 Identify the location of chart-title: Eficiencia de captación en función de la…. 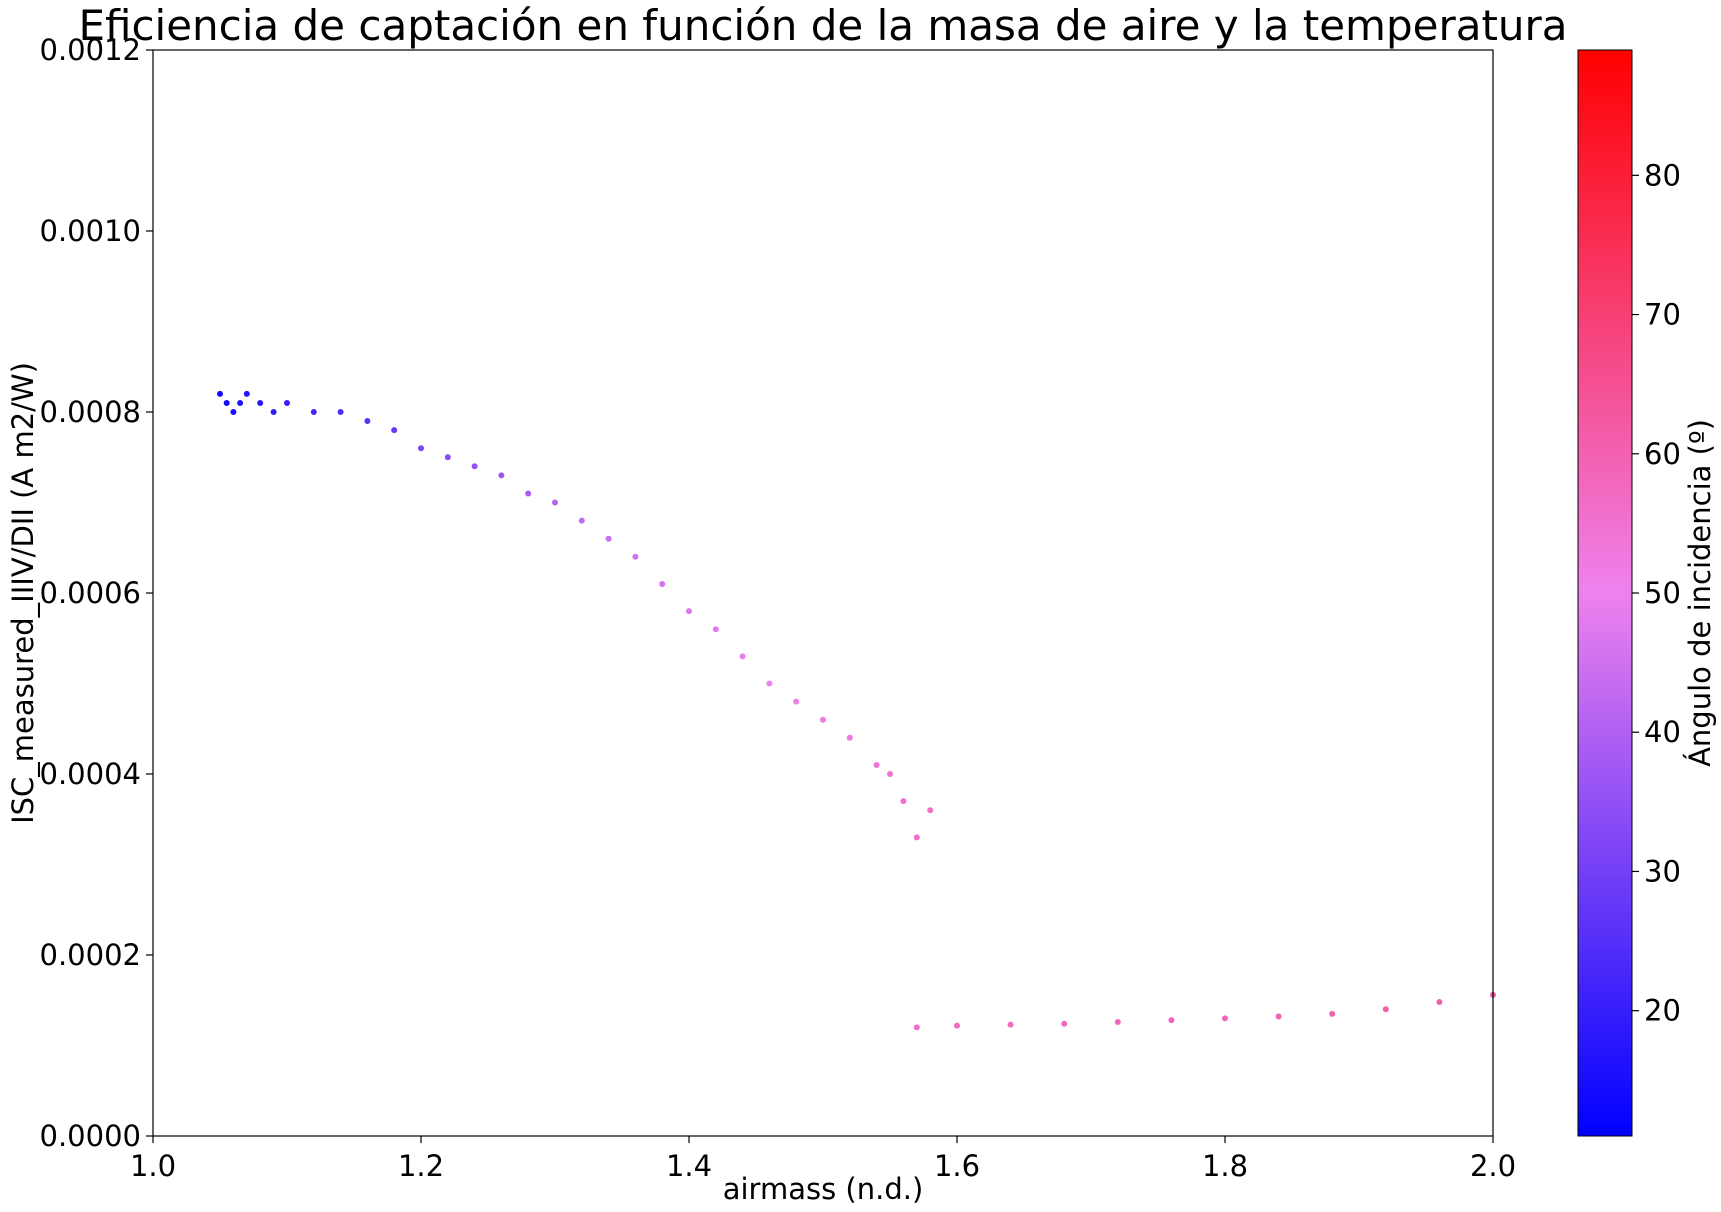
(822, 25).